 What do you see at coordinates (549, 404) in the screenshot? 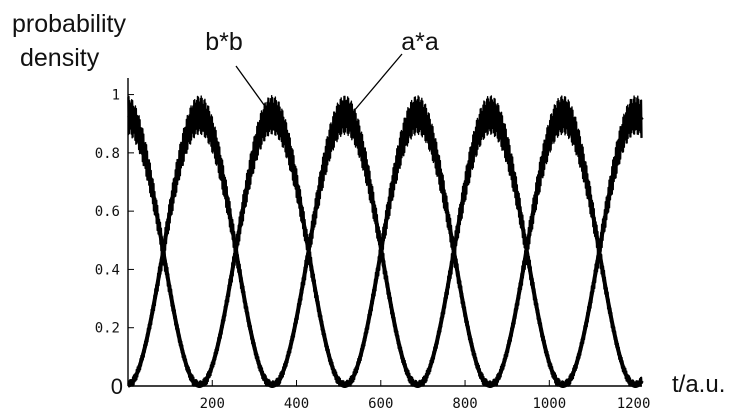
I see `x-tick-label: 1000` at bounding box center [549, 404].